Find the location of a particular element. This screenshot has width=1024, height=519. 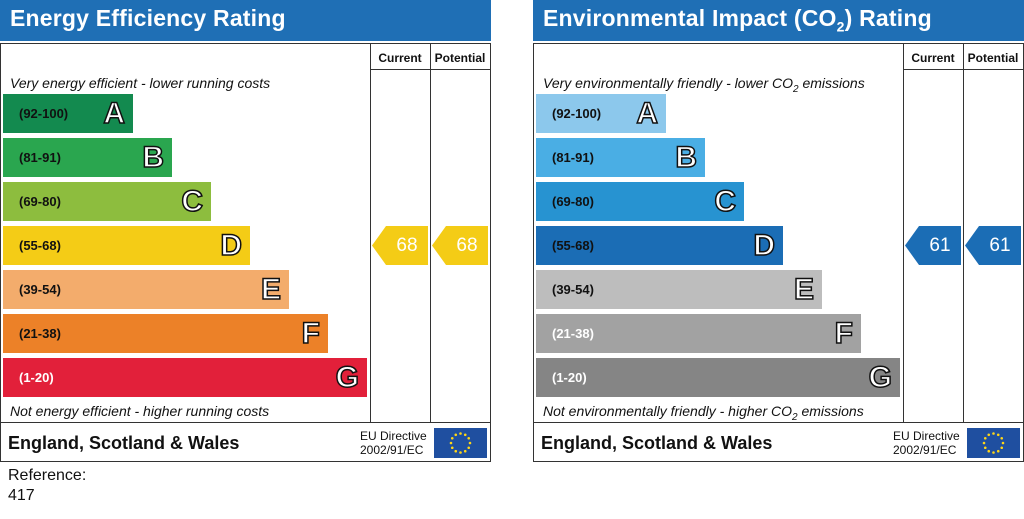

potential-rating-value: 61 is located at coordinates (1000, 245).